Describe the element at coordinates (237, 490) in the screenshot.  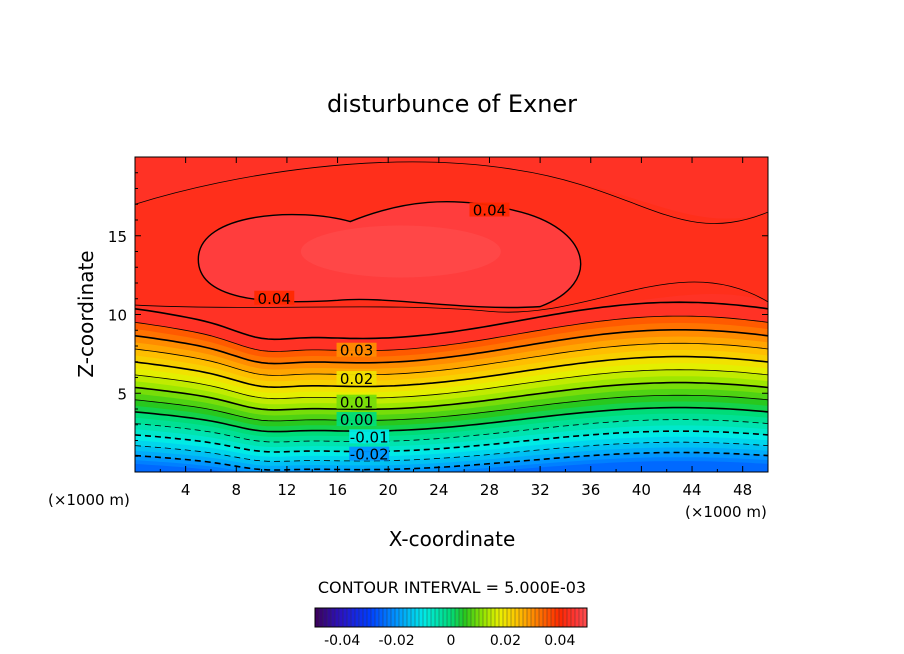
I see `x-tick-label: 8` at that location.